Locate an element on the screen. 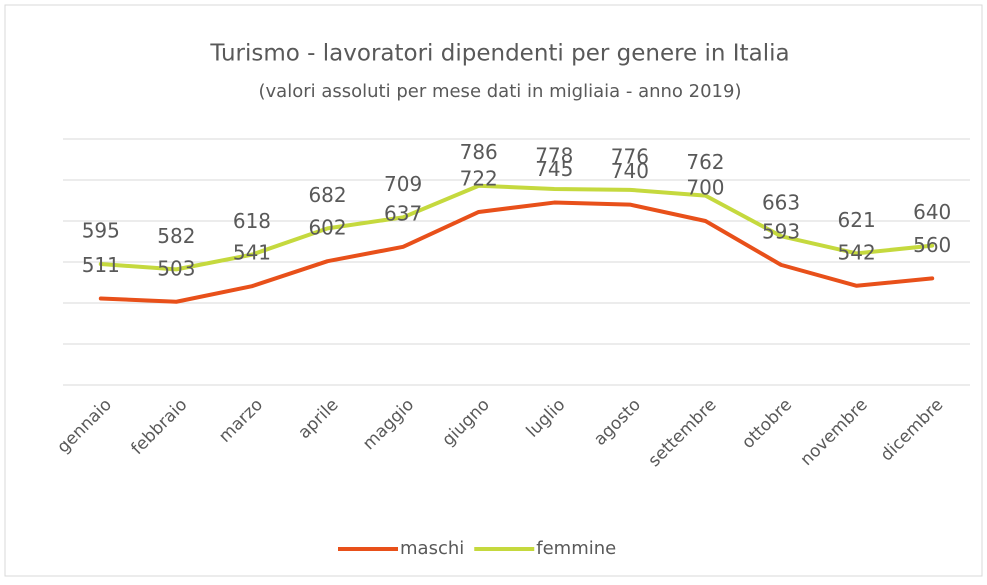 The height and width of the screenshot is (585, 987). data-label: 541 is located at coordinates (252, 253).